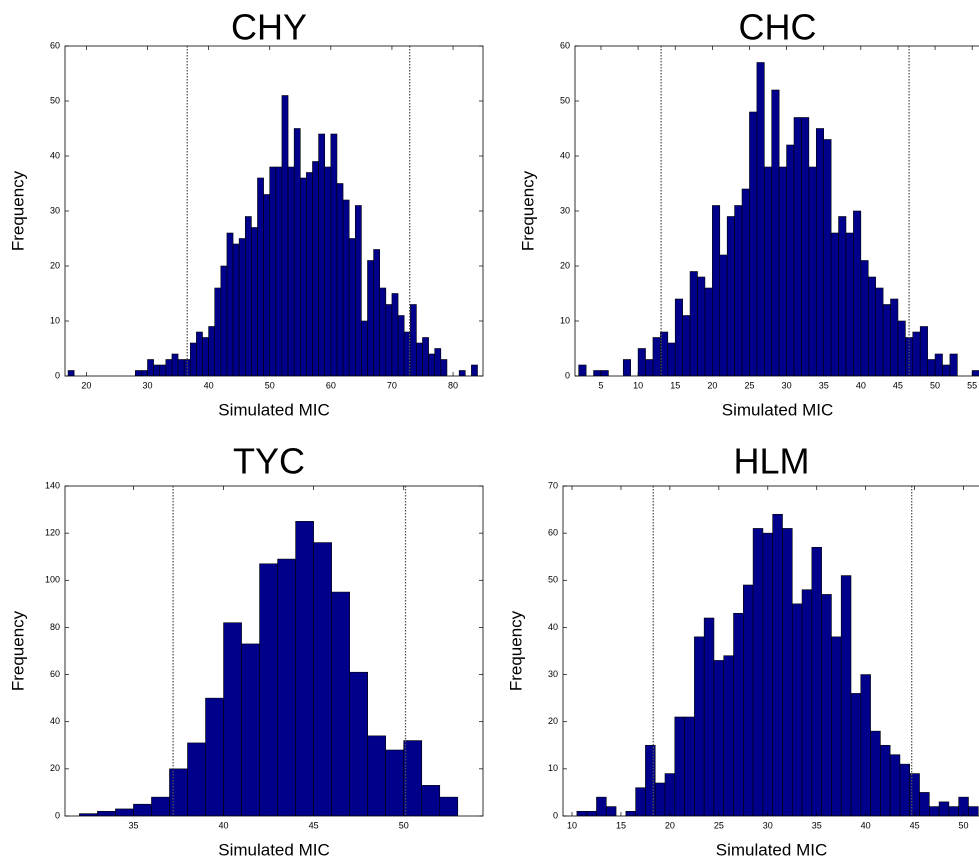 This screenshot has height=862, width=979. Describe the element at coordinates (147, 385) in the screenshot. I see `x-tick-label: 30` at that location.